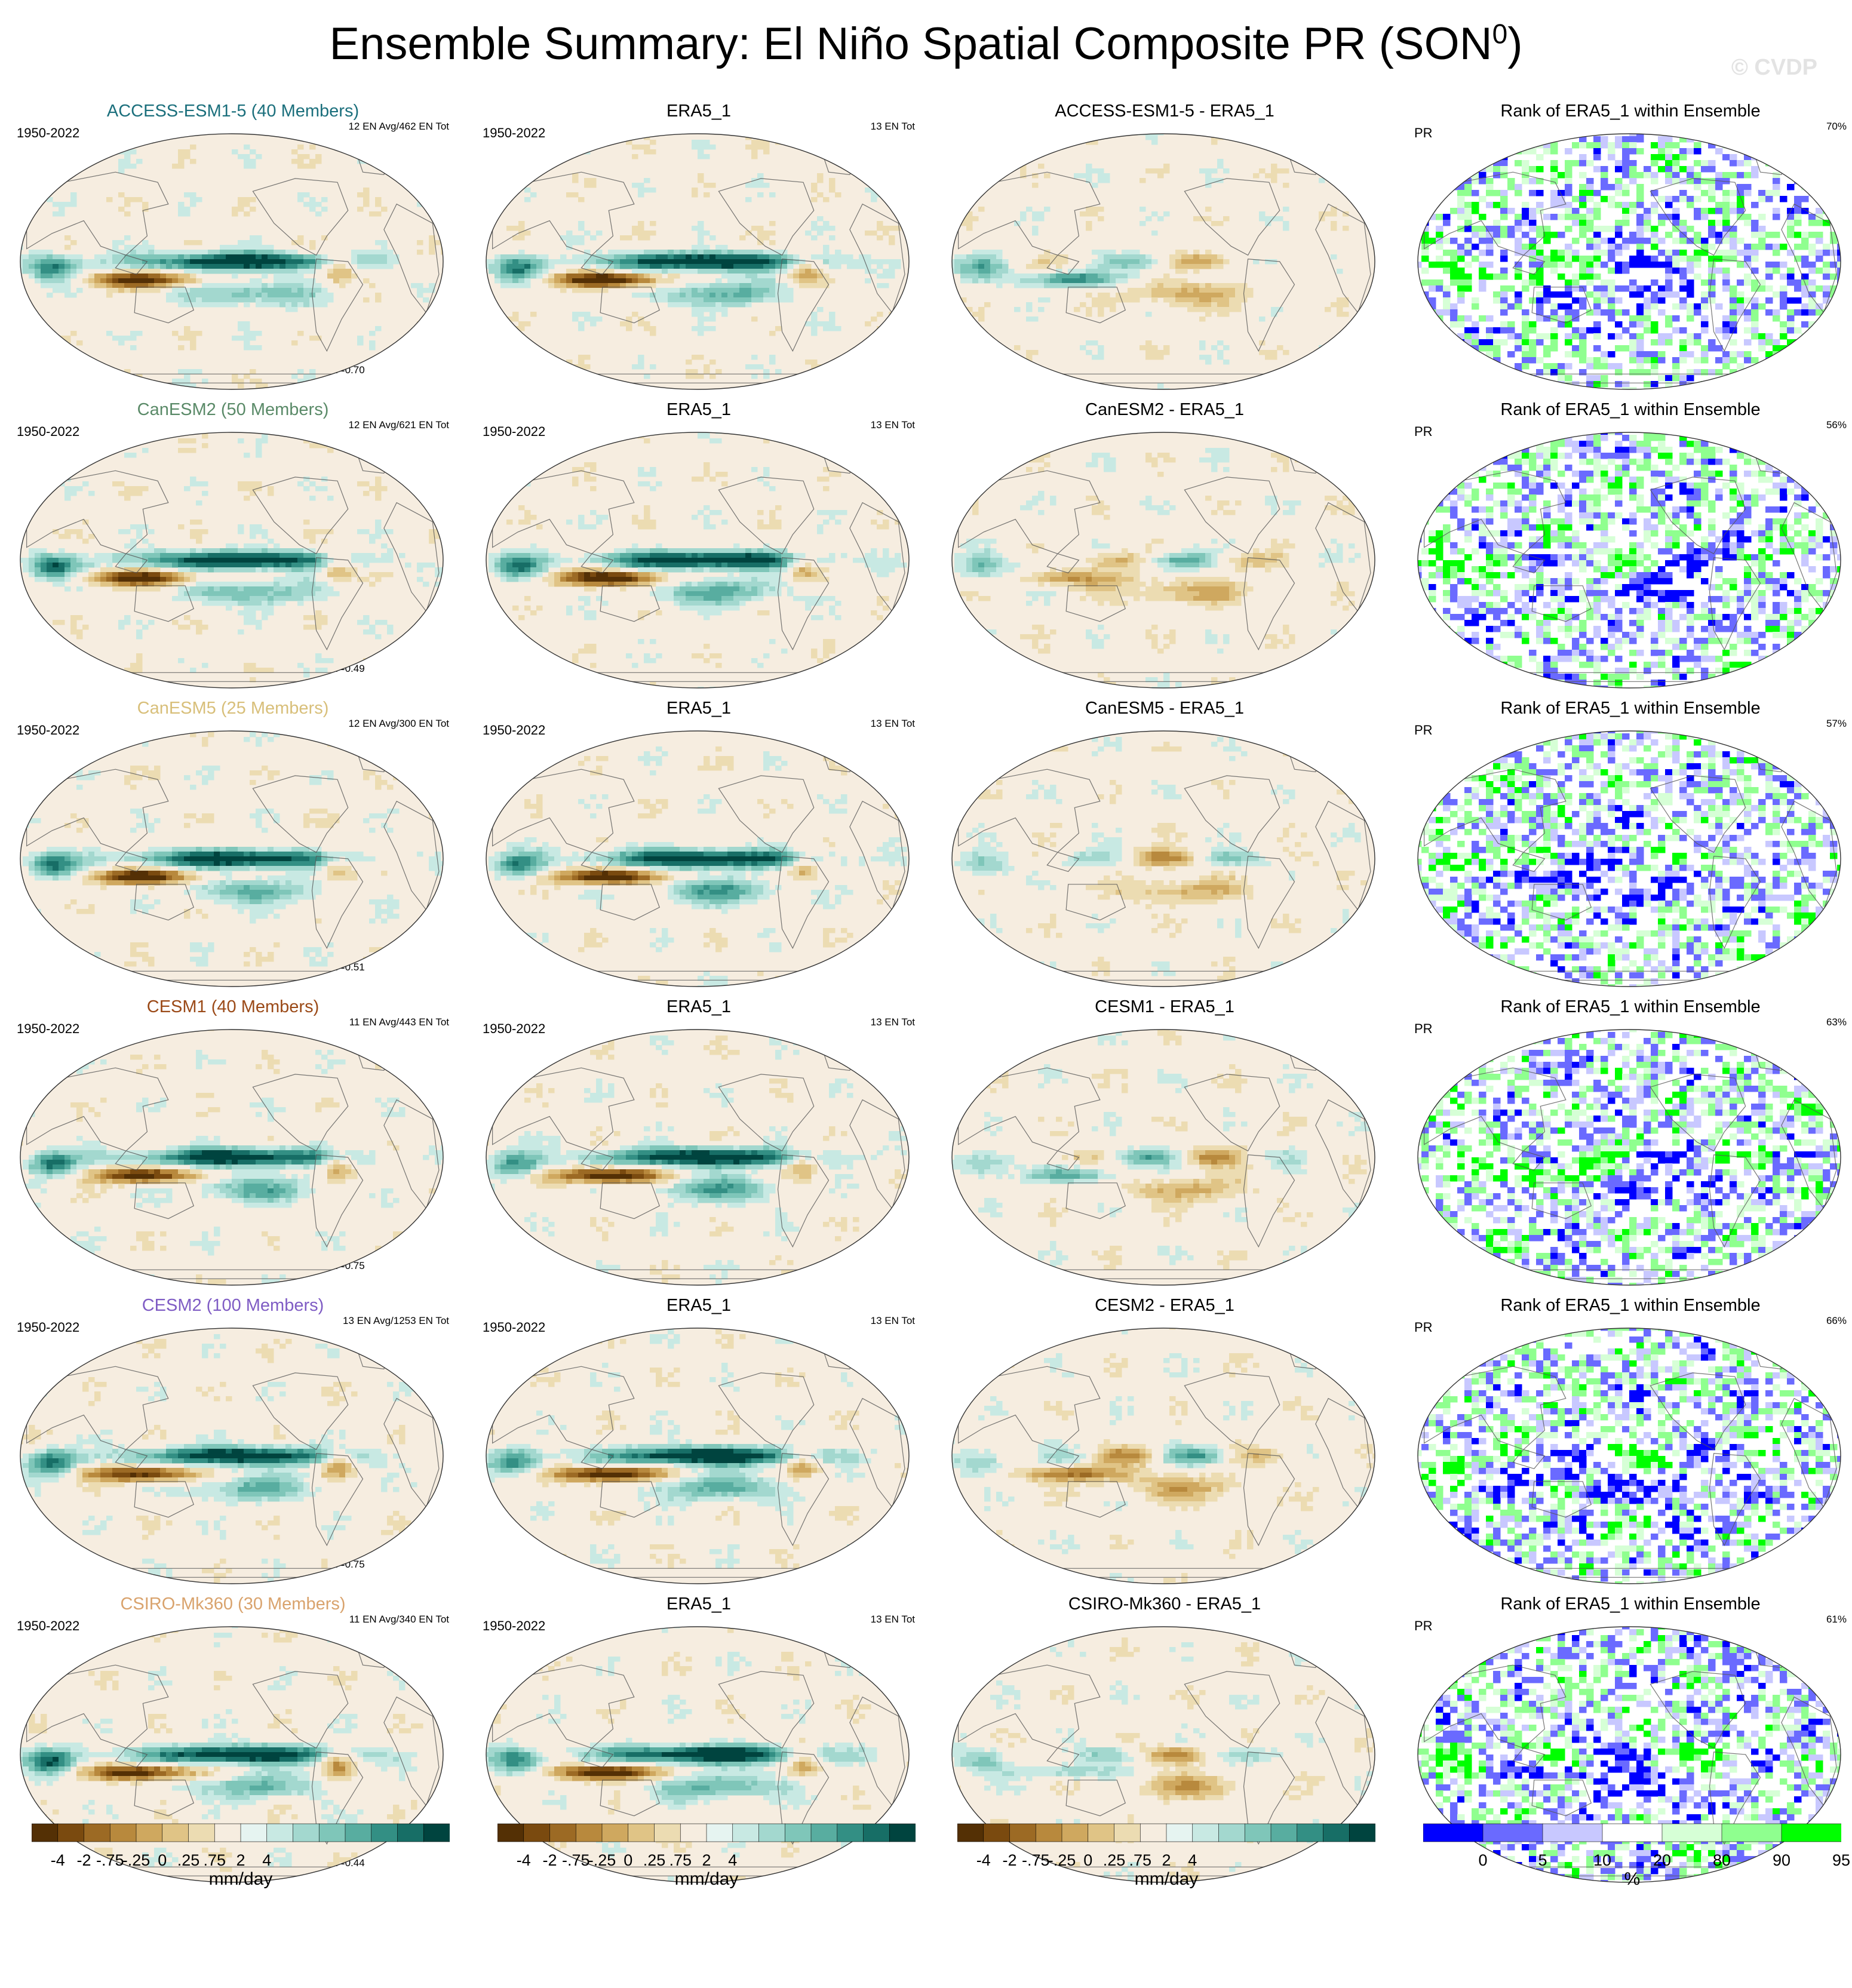 The image size is (1852, 1988). I want to click on map-border, so click(232, 261).